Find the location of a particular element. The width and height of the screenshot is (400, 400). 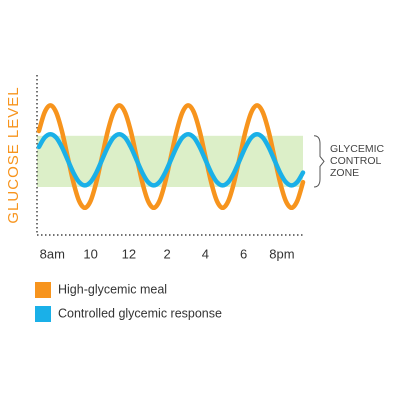

x-tick-label: 4 is located at coordinates (205, 253).